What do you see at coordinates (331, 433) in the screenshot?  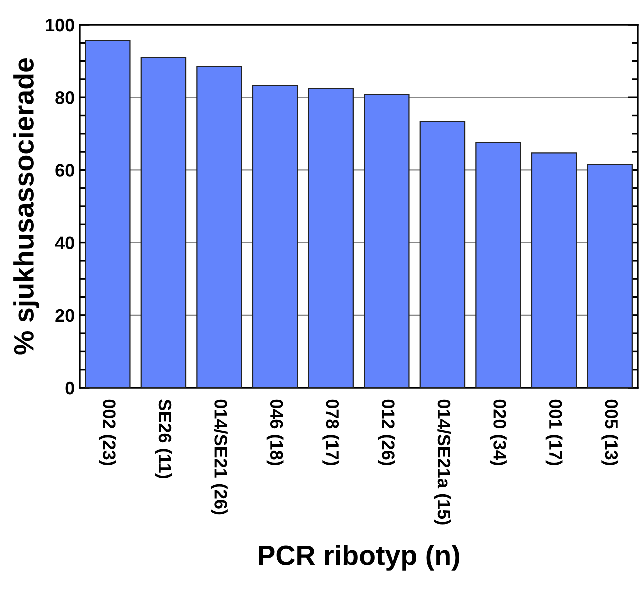 I see `x-tick-label: 078 (17)` at bounding box center [331, 433].